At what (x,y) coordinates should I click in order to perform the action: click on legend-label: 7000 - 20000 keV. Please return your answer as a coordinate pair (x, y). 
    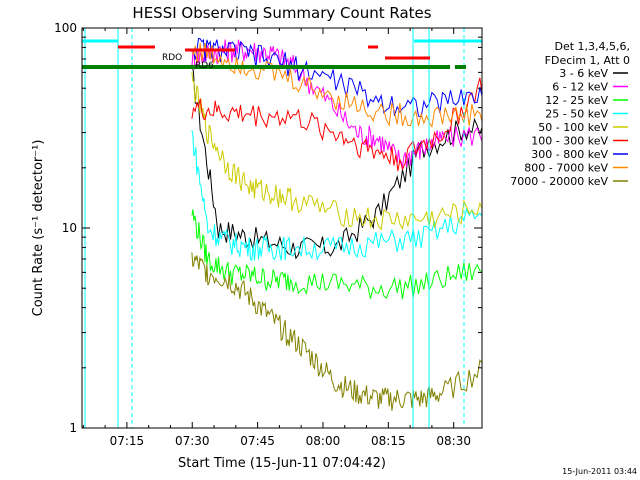
    Looking at the image, I should click on (559, 181).